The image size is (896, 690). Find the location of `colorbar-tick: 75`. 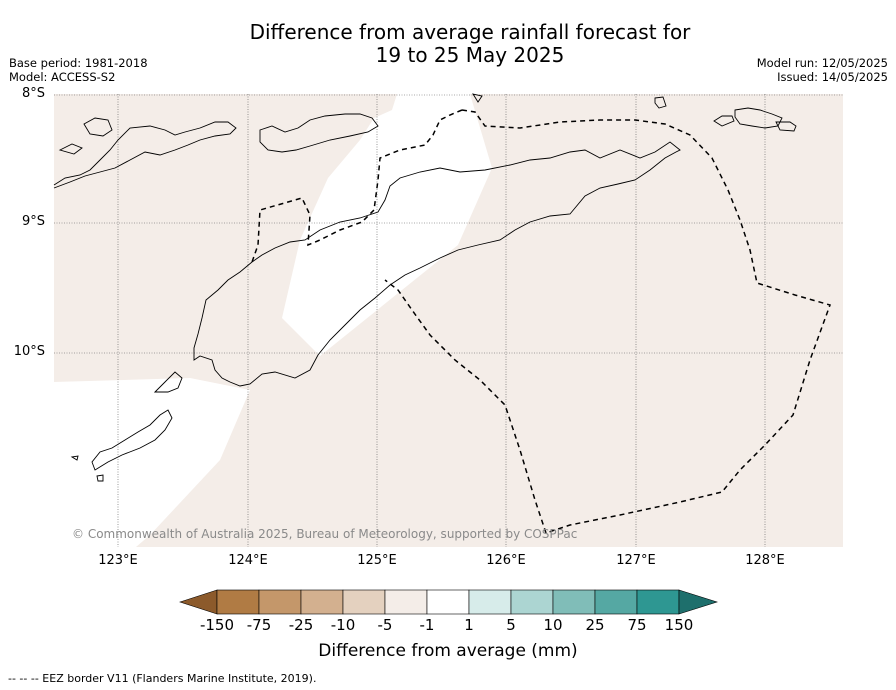

colorbar-tick: 75 is located at coordinates (637, 625).